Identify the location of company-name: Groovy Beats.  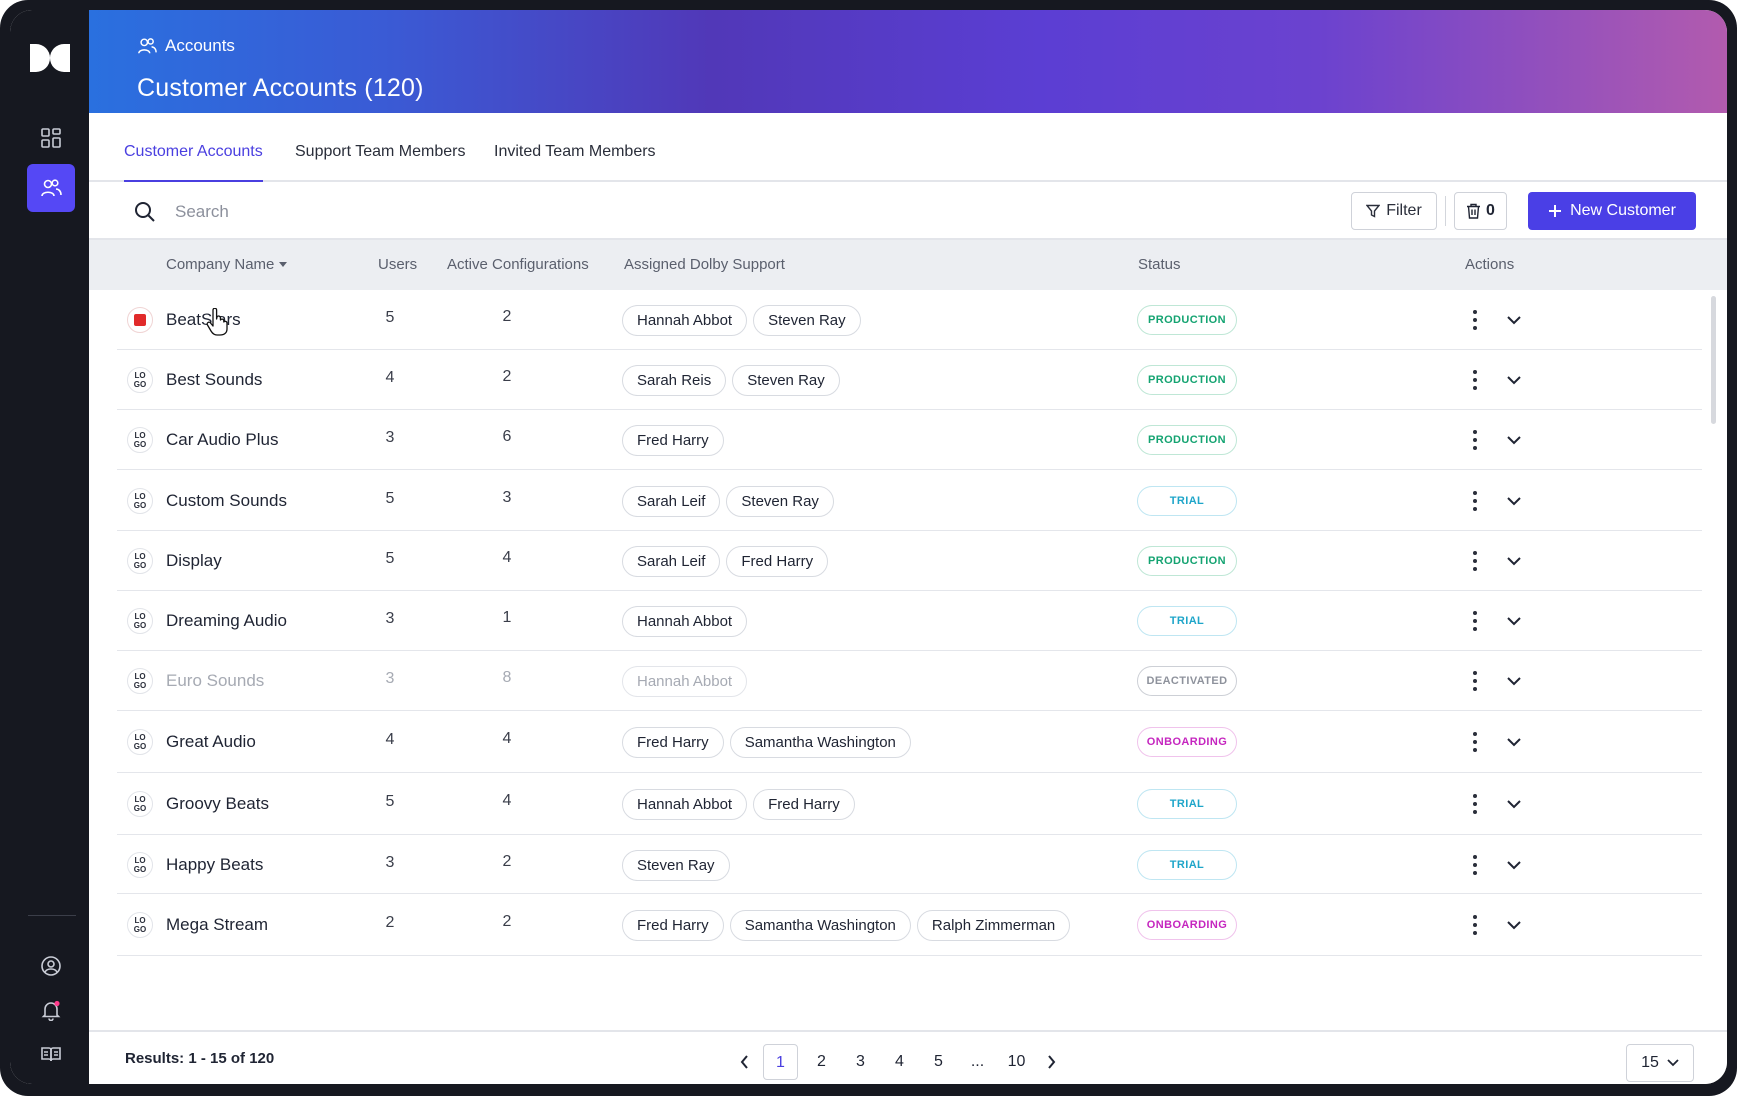
(217, 803).